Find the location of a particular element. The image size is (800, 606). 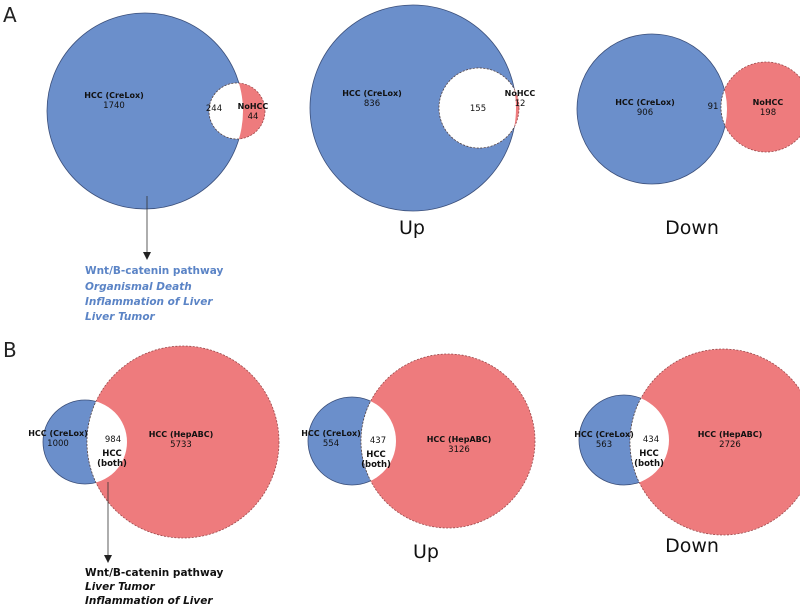

overlap-count: 155 is located at coordinates (478, 109).